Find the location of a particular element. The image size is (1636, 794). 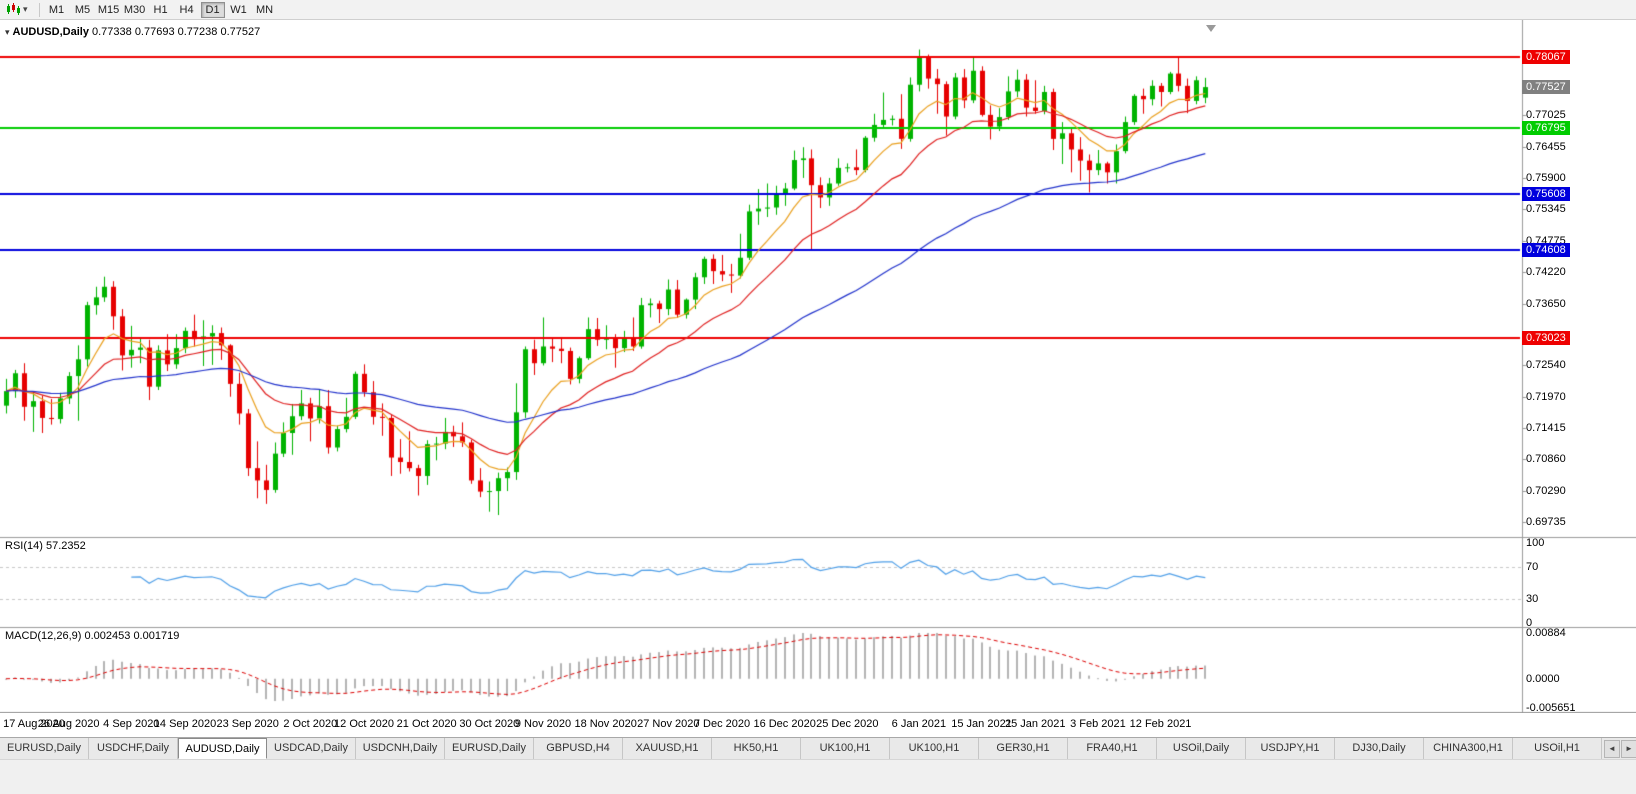

hline-price-label: 0.76795 is located at coordinates (1546, 127).